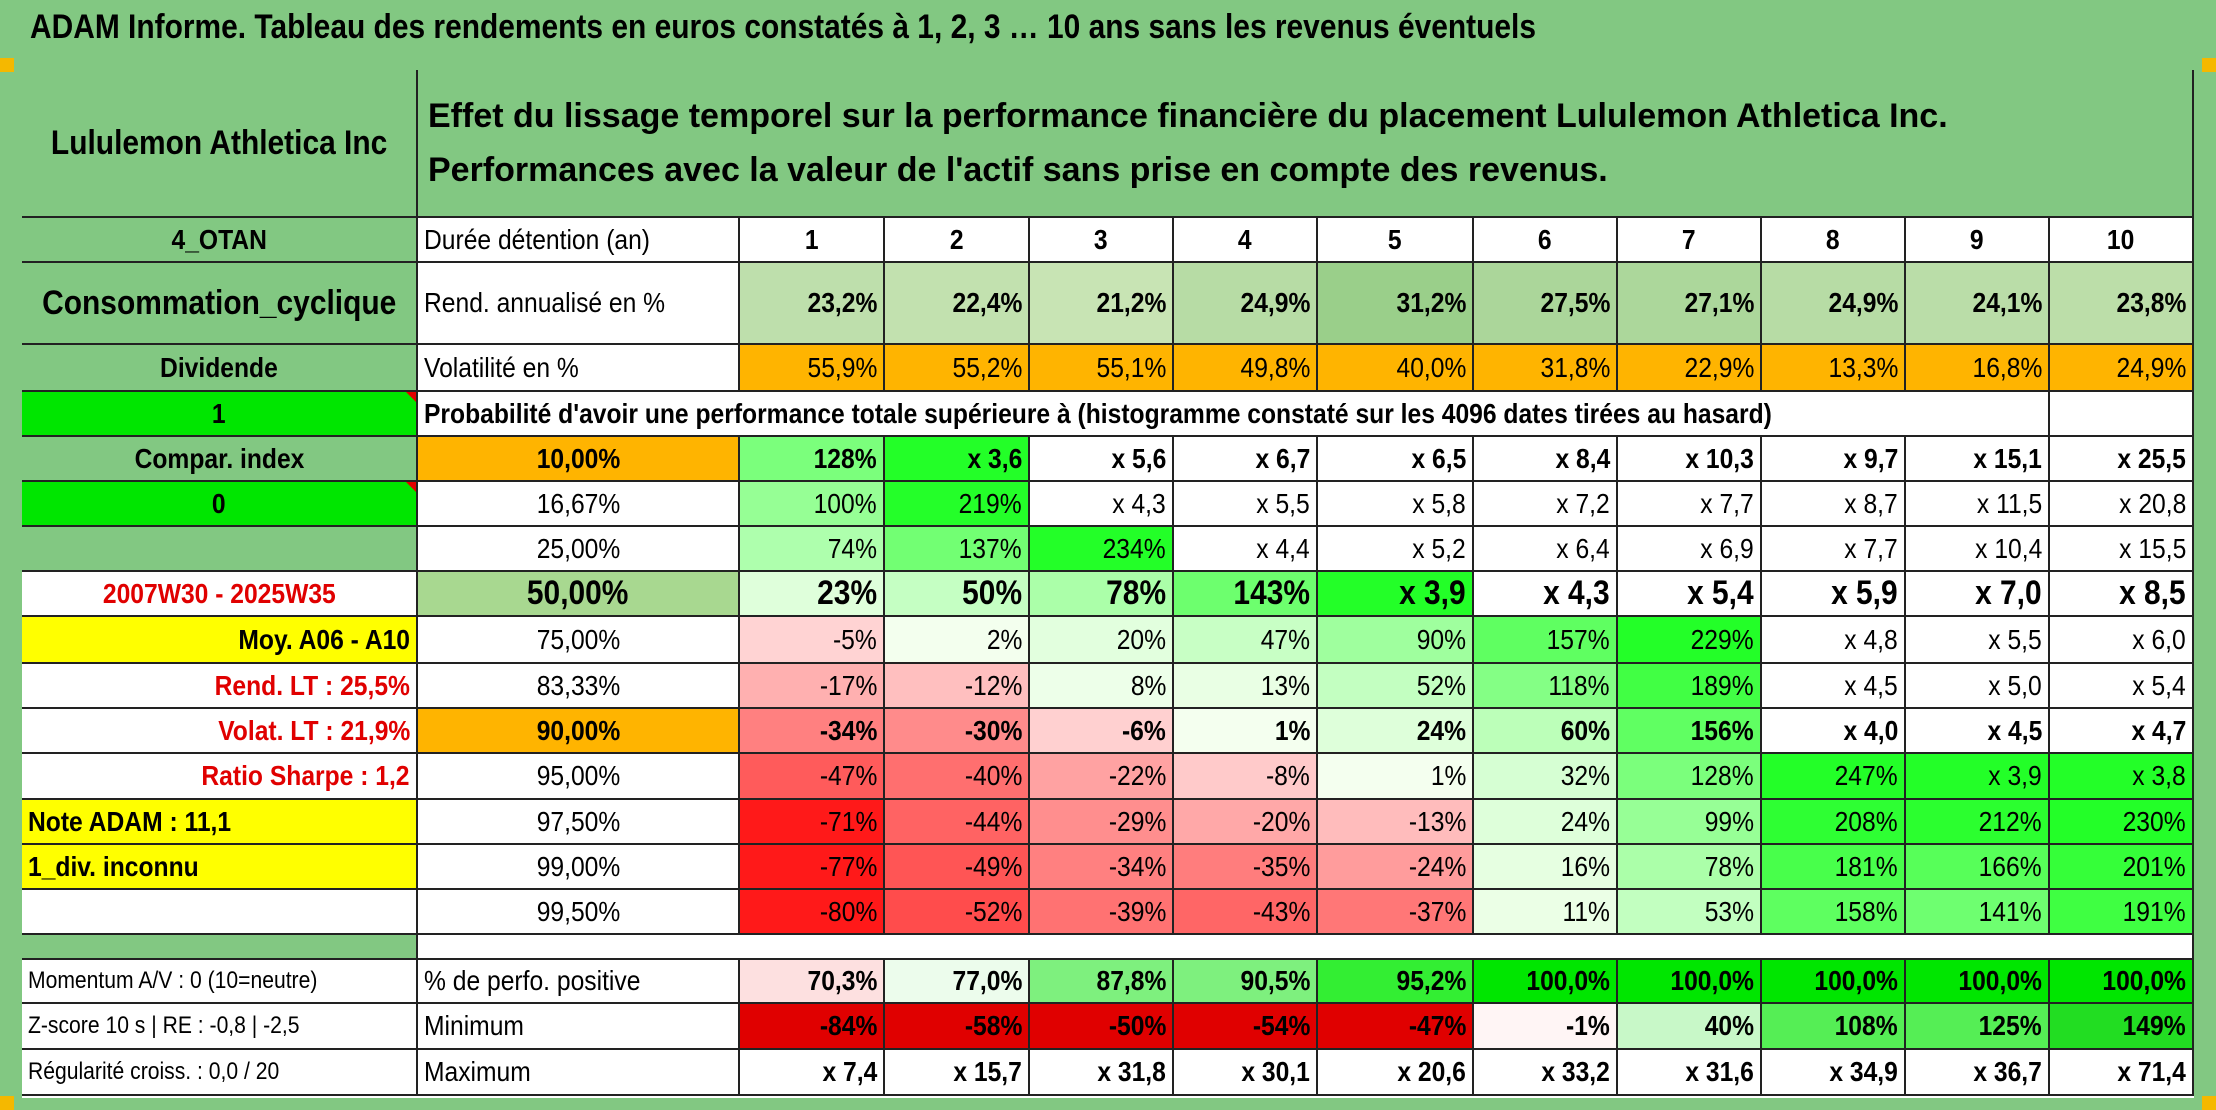 This screenshot has height=1110, width=2216. What do you see at coordinates (2010, 1025) in the screenshot?
I see `minimum-value-text: 125%` at bounding box center [2010, 1025].